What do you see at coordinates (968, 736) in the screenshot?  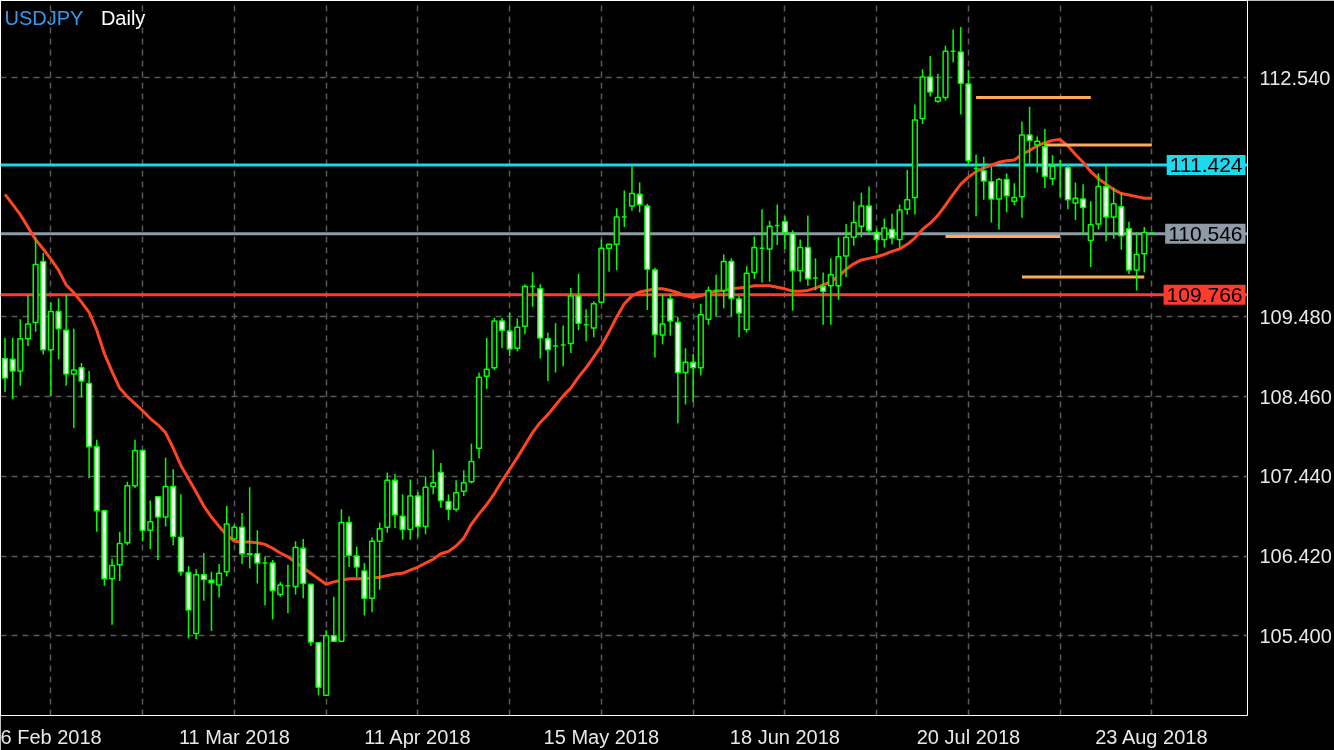 I see `x-tick-label: 20 Jul 2018` at bounding box center [968, 736].